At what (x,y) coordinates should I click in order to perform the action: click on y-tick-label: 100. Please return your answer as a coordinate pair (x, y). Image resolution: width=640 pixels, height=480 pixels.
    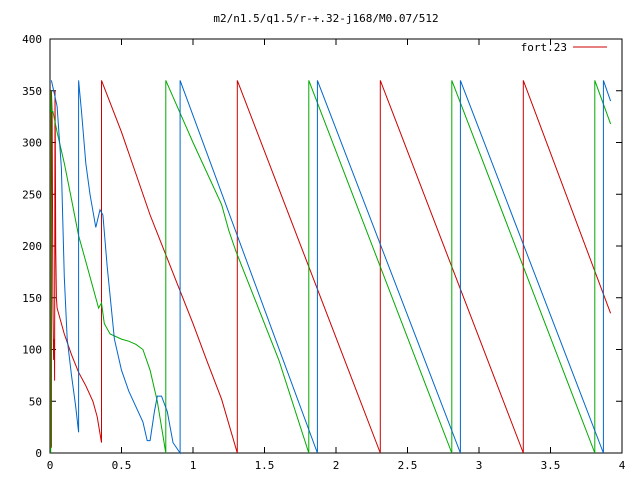
    Looking at the image, I should click on (32, 350).